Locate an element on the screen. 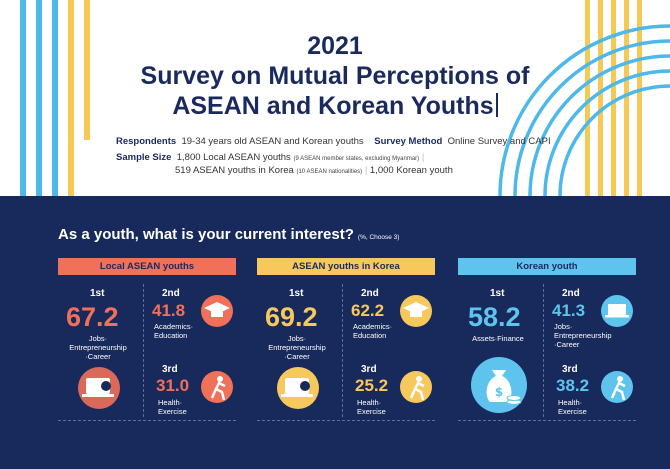  page-year: 2021 is located at coordinates (335, 46).